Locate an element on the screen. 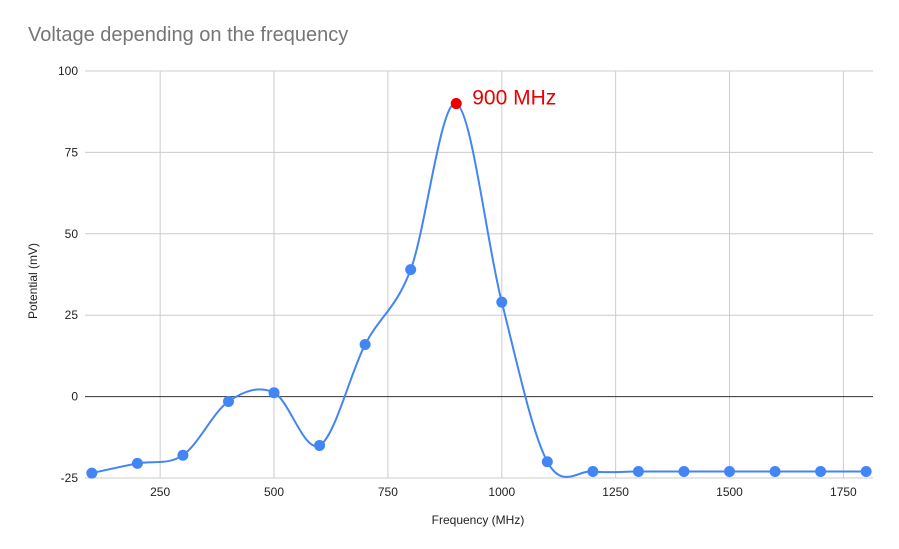 The height and width of the screenshot is (549, 899). x-tick-label: 500 is located at coordinates (274, 492).